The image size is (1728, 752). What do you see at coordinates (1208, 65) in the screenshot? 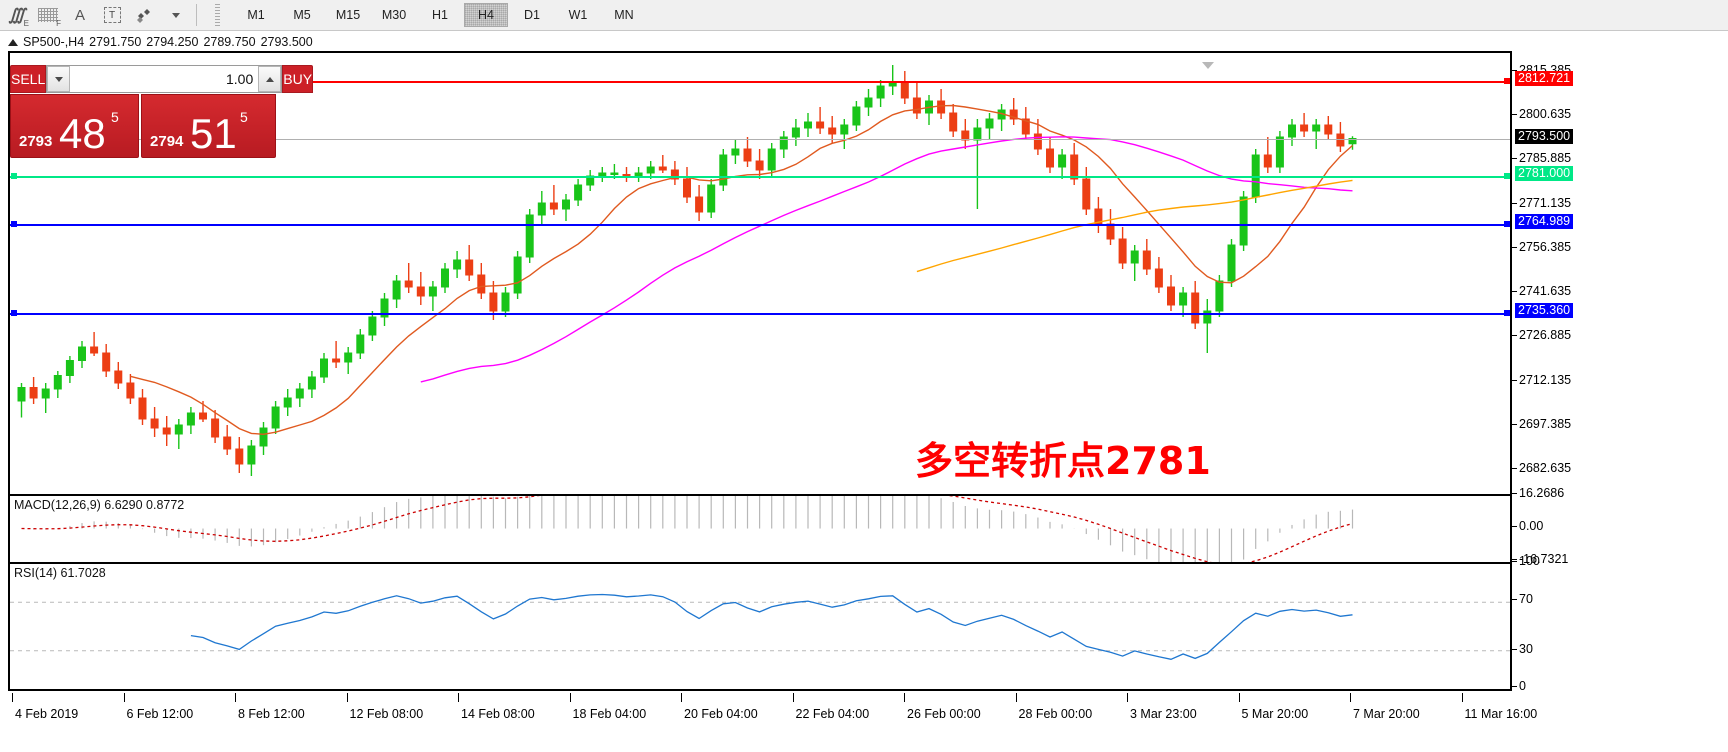
I see `chart-drop-marker` at bounding box center [1208, 65].